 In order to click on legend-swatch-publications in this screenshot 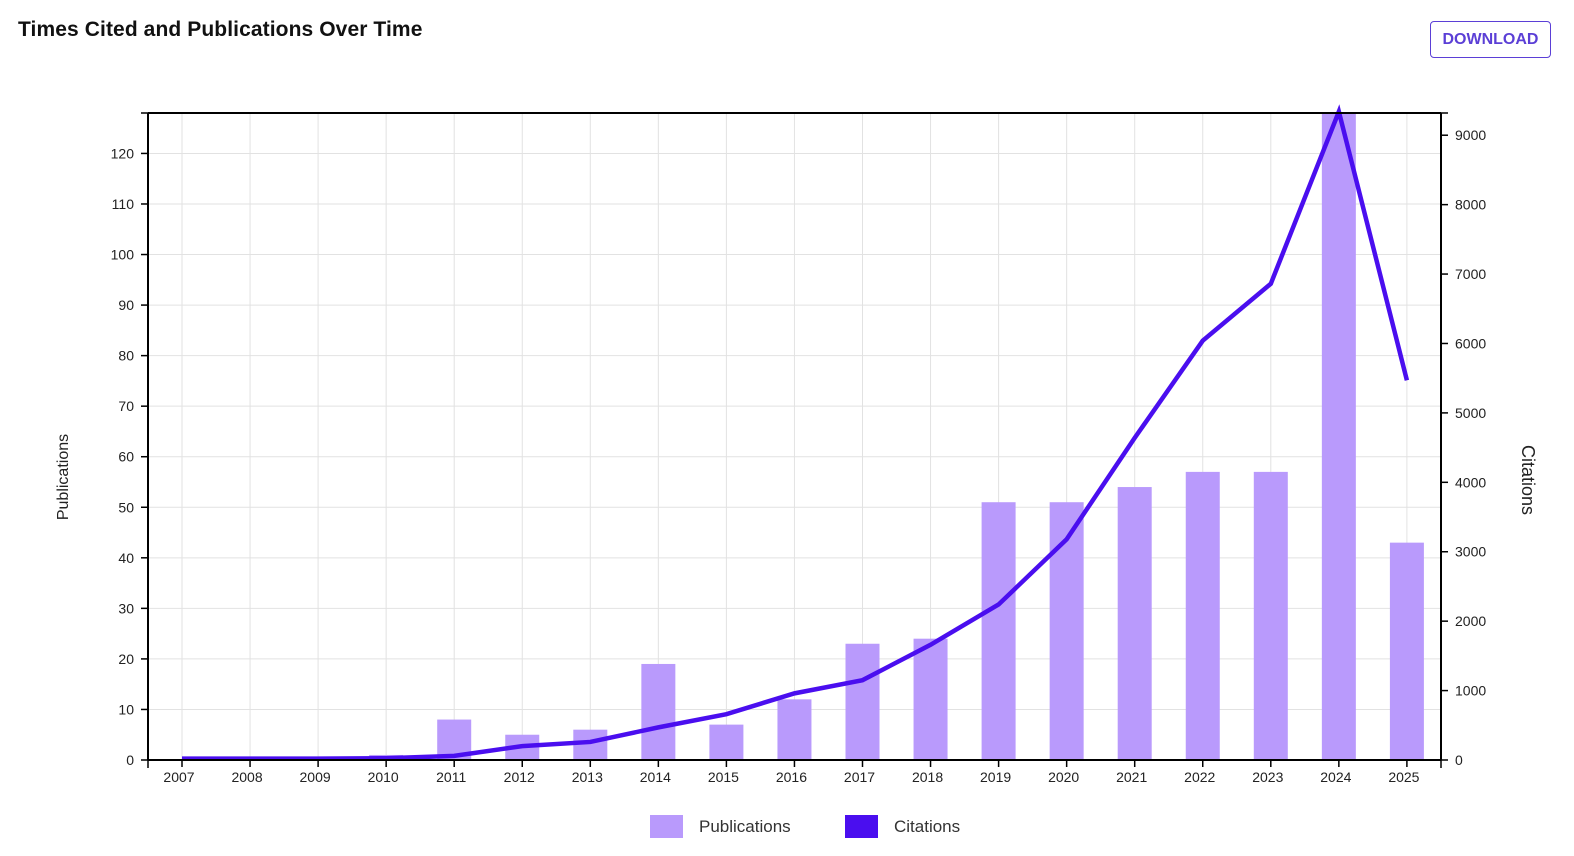, I will do `click(666, 826)`.